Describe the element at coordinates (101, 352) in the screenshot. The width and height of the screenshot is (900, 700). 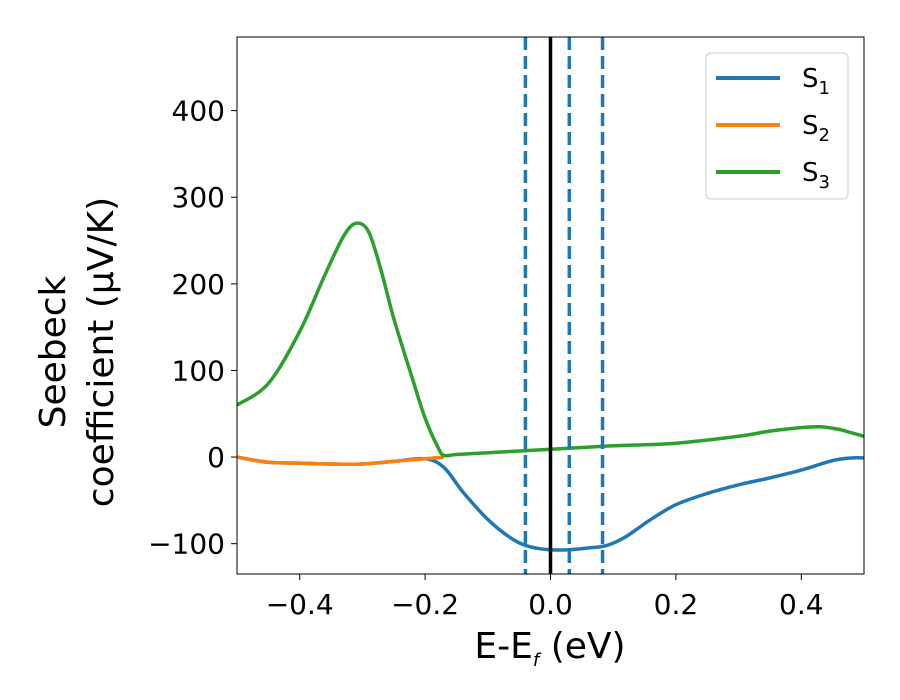
I see `y-axis-title-line2: coefficient (μV/K)` at that location.